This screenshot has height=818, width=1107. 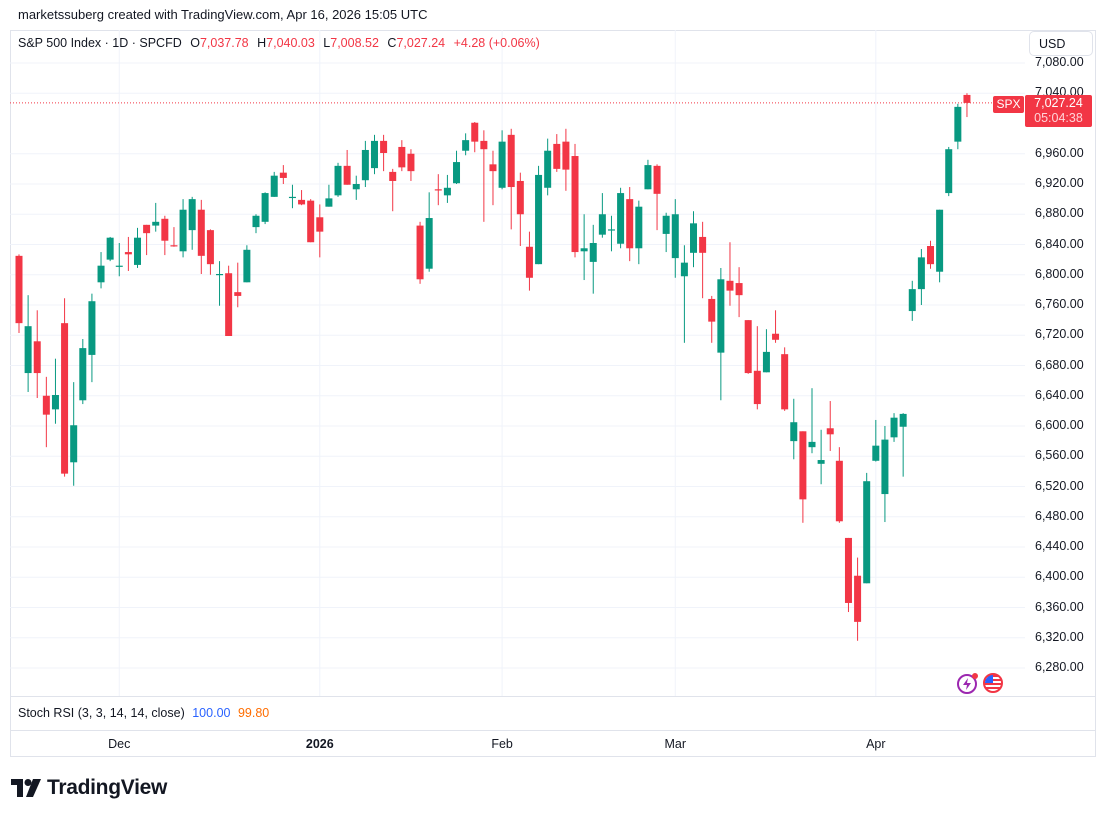 I want to click on price-tick-label: 6,280.00, so click(x=1059, y=667).